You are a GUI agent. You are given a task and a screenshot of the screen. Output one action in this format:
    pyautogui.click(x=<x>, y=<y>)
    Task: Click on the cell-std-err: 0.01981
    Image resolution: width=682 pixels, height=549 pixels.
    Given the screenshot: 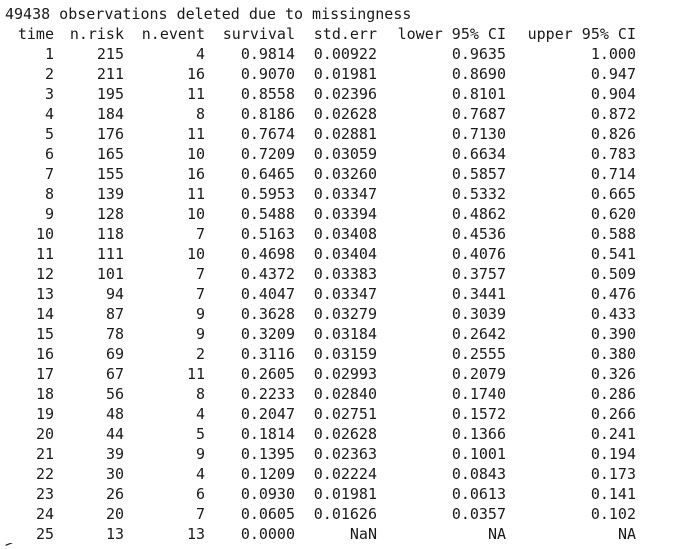 What is the action you would take?
    pyautogui.click(x=345, y=74)
    